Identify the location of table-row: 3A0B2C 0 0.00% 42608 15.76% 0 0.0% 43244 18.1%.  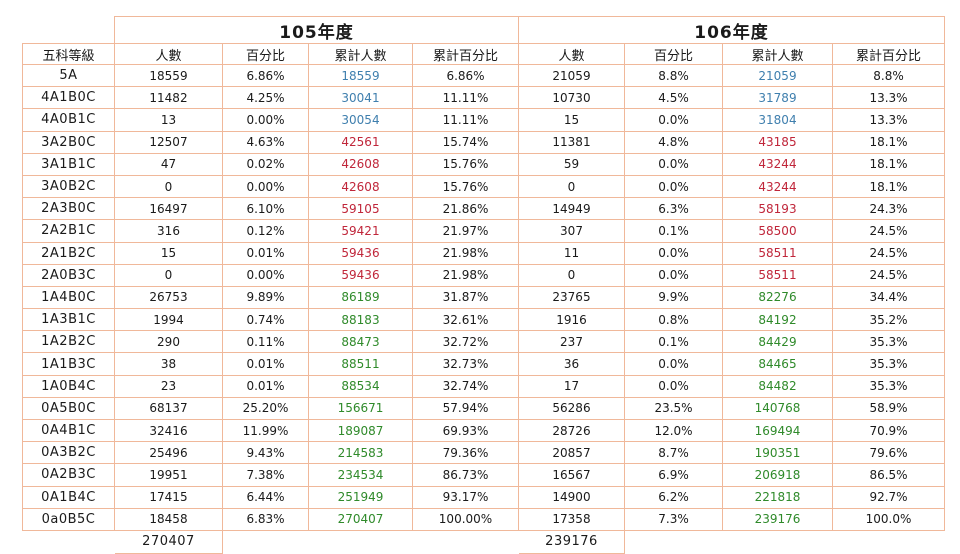
(483, 186).